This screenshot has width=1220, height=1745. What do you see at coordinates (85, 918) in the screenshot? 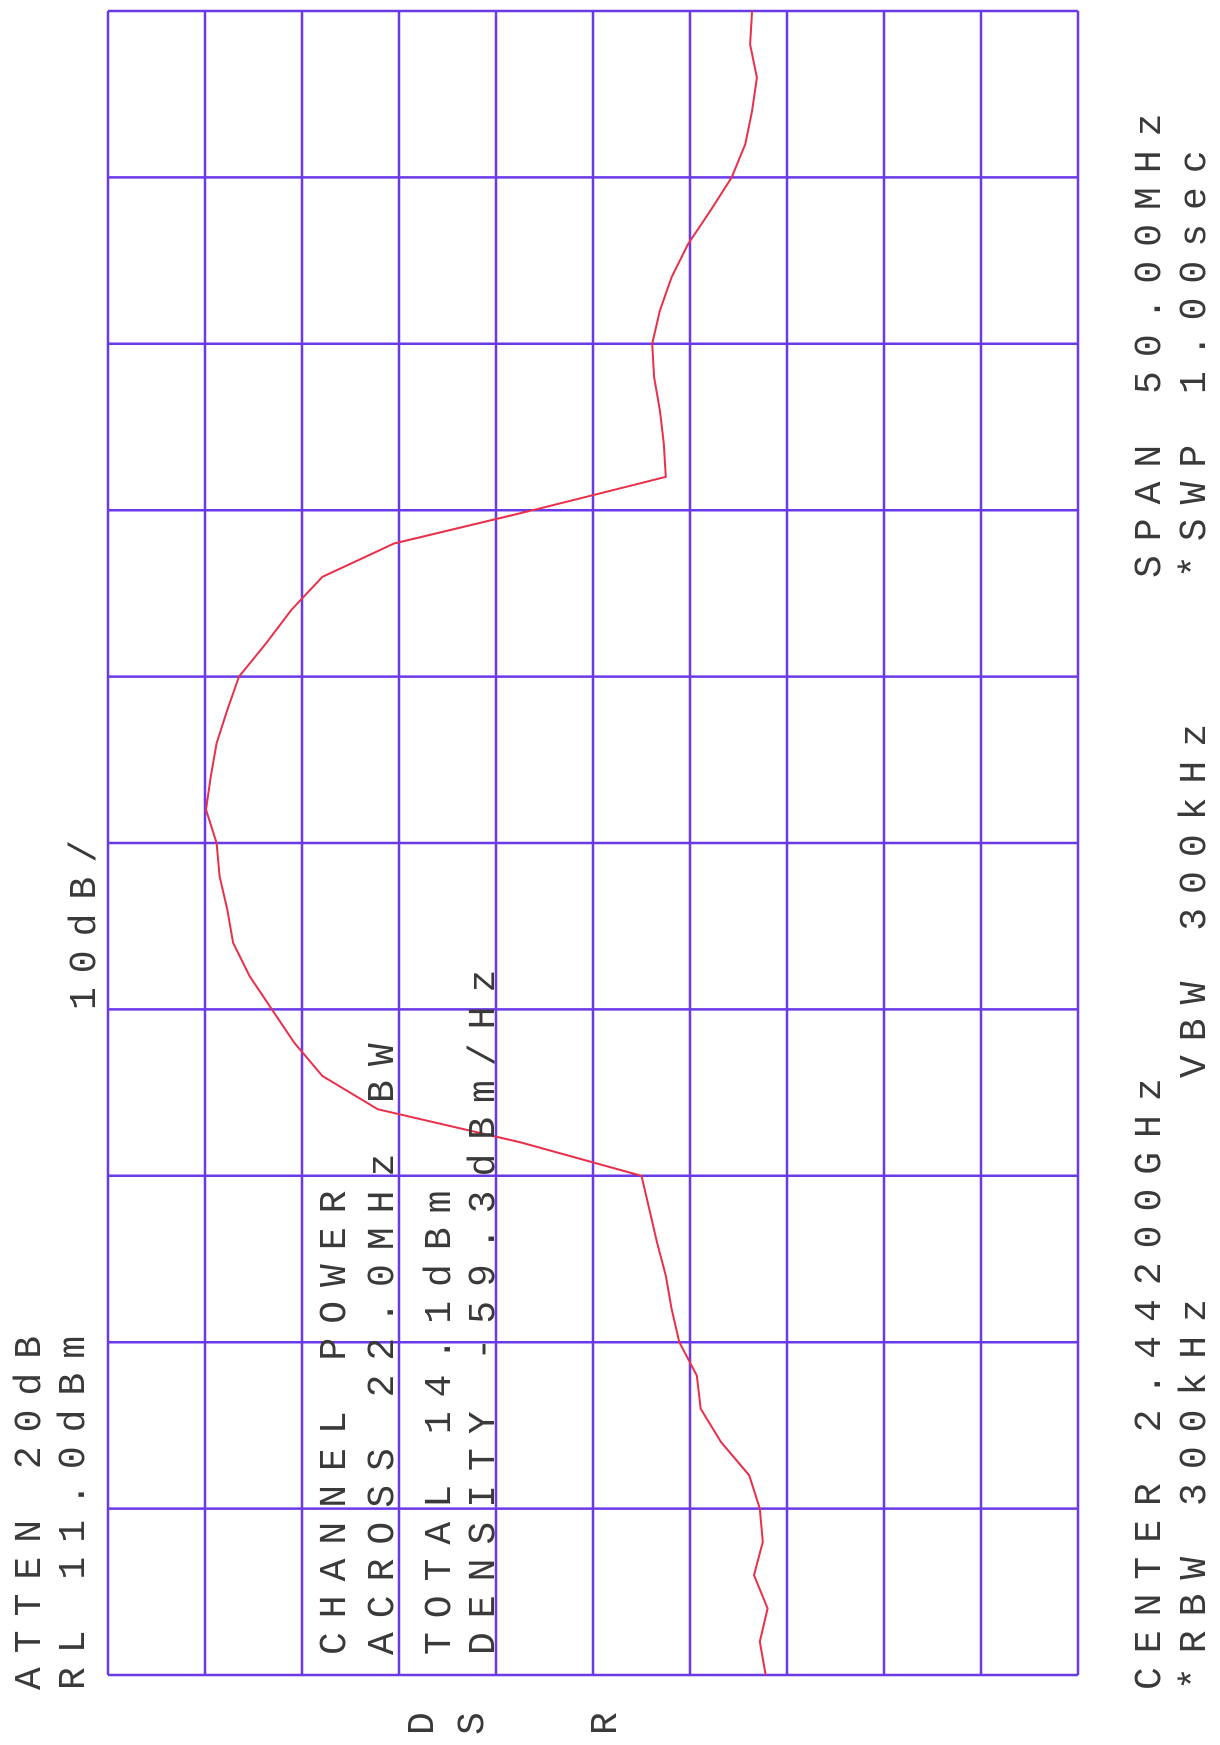
I see `annotation: 10dB/` at bounding box center [85, 918].